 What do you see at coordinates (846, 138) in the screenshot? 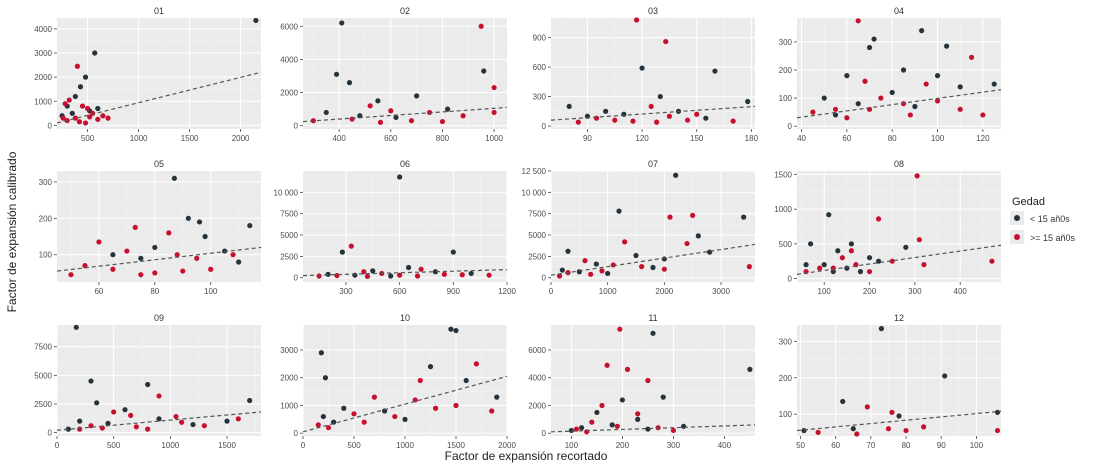
I see `x-tick-label: 60` at bounding box center [846, 138].